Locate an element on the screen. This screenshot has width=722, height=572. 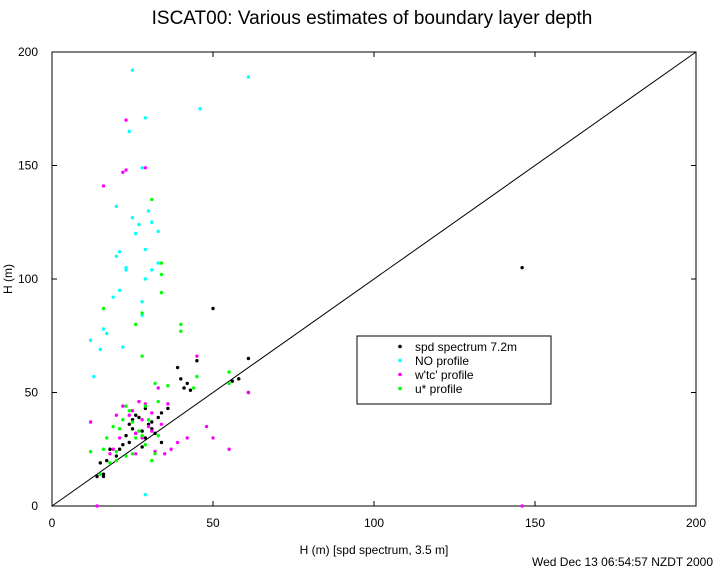
footer-timestamp: Wed Dec 13 06:54:57 NZDT 2000 is located at coordinates (622, 562).